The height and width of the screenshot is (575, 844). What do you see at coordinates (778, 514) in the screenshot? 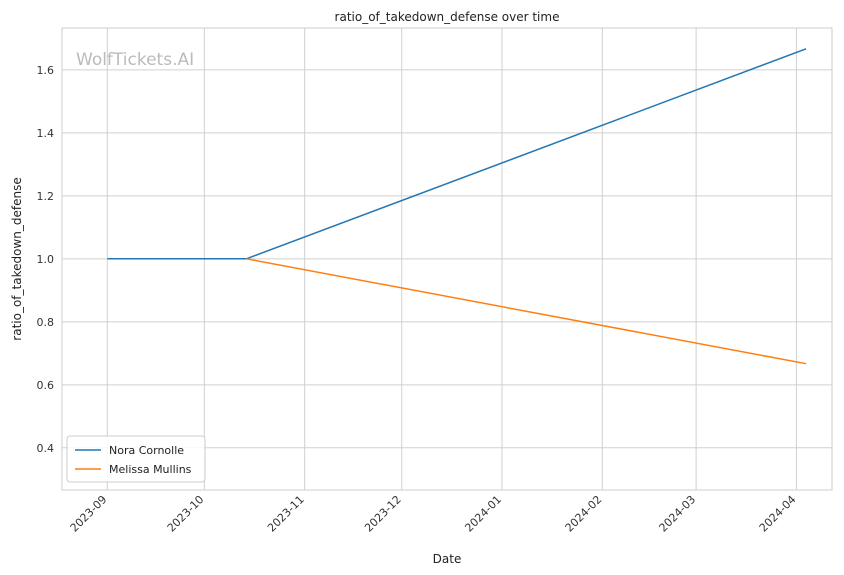
I see `x-tick-label: 2024-04` at bounding box center [778, 514].